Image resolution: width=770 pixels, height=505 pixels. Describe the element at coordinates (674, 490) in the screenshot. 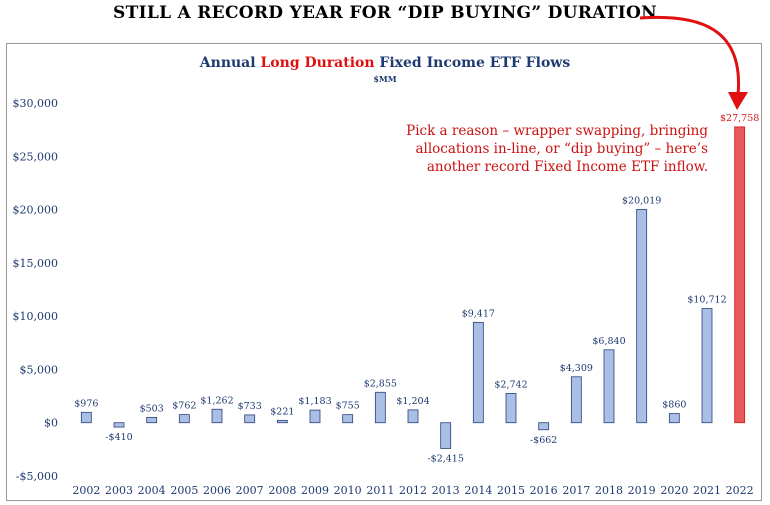

I see `x-tick-label: 2020` at that location.